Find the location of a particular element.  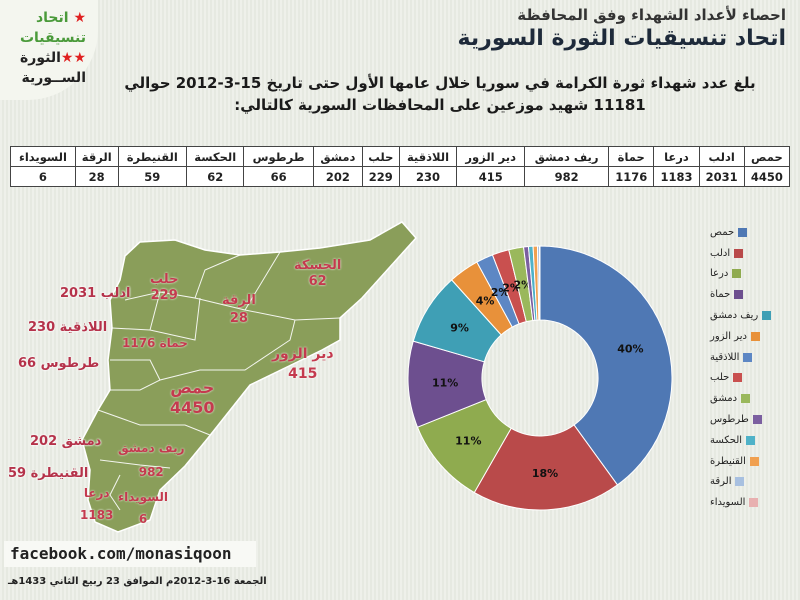

table-header-cell: السويداء is located at coordinates (43, 156).